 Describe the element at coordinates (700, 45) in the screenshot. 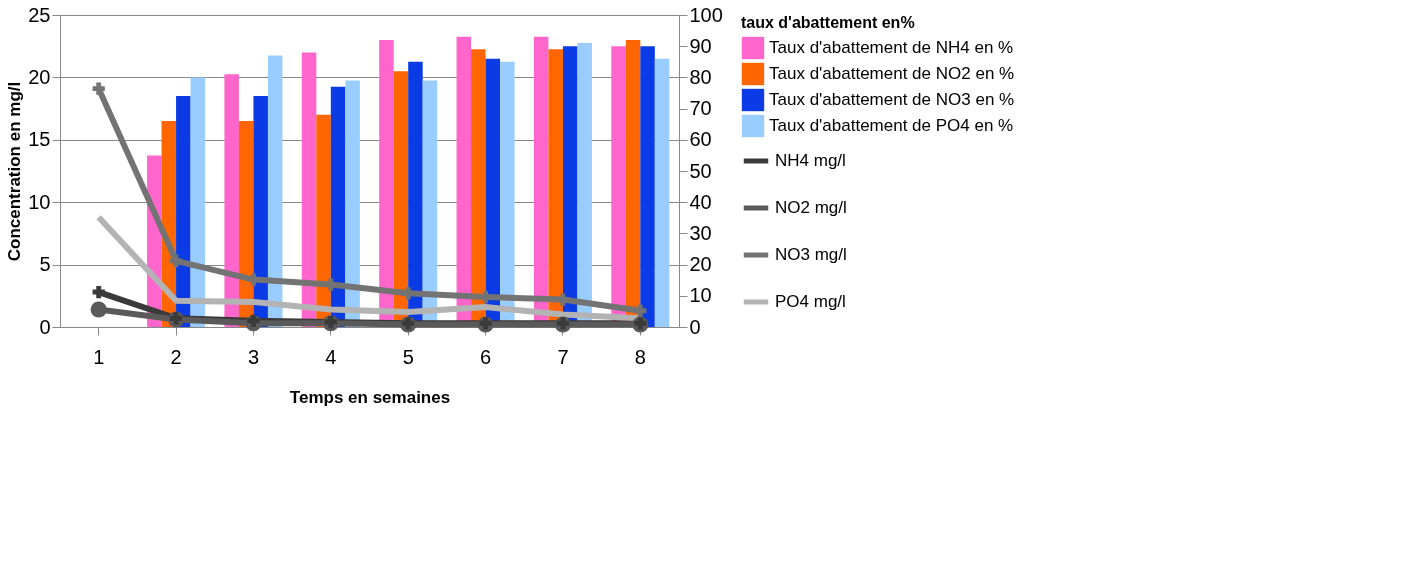

I see `y2-tick-label: 90` at that location.